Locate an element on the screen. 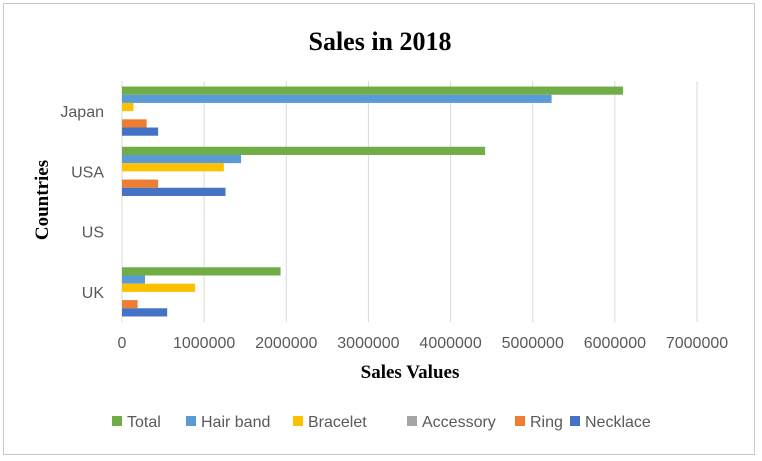  x-tick-label: 4000000 is located at coordinates (450, 343).